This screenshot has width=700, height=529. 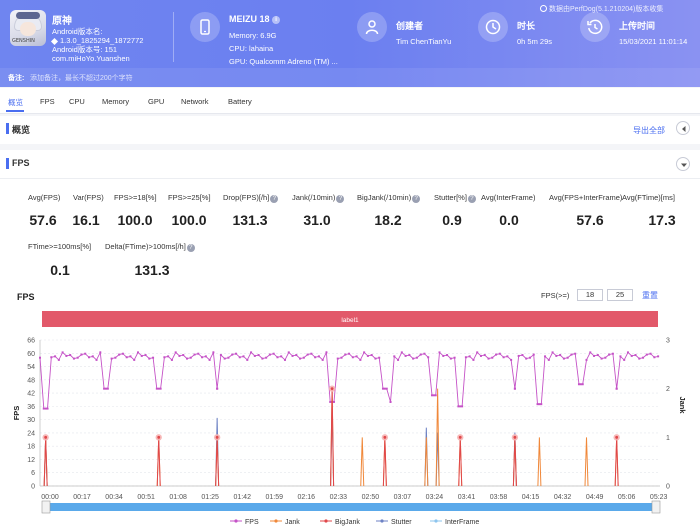 I want to click on x-tick-label: 02:50, so click(x=371, y=497).